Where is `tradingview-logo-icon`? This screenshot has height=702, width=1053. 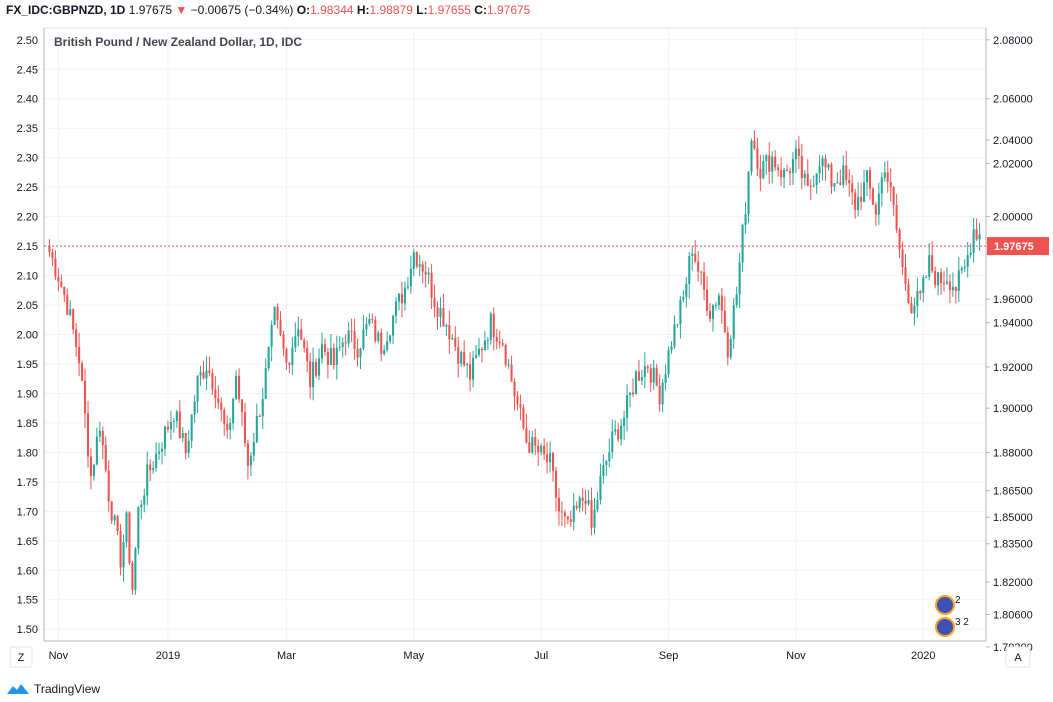 tradingview-logo-icon is located at coordinates (18, 689).